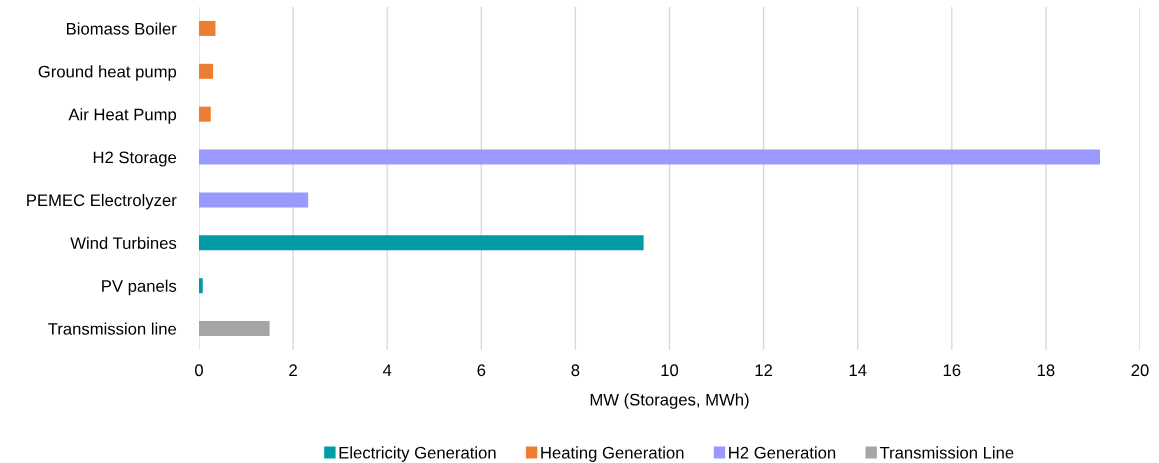 The width and height of the screenshot is (1159, 463). Describe the element at coordinates (575, 370) in the screenshot. I see `x-tick-label: 8` at that location.